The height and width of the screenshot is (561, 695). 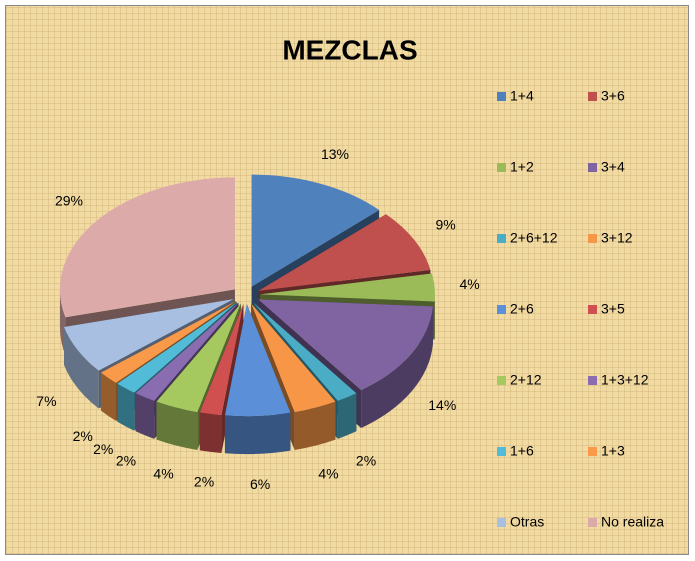 What do you see at coordinates (527, 522) in the screenshot?
I see `legend-label: Otras` at bounding box center [527, 522].